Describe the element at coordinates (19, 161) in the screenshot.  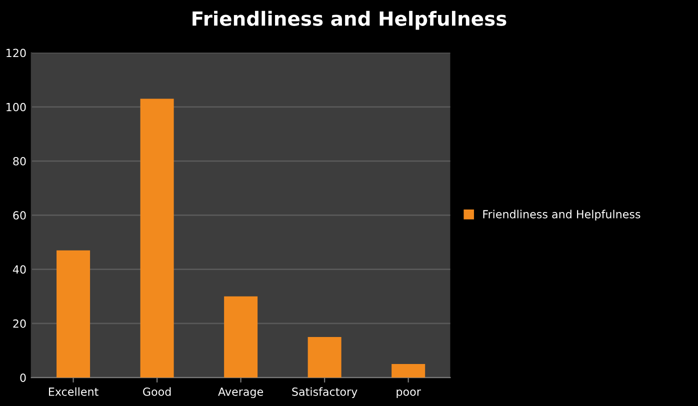
I see `y-tick-label: 80` at that location.